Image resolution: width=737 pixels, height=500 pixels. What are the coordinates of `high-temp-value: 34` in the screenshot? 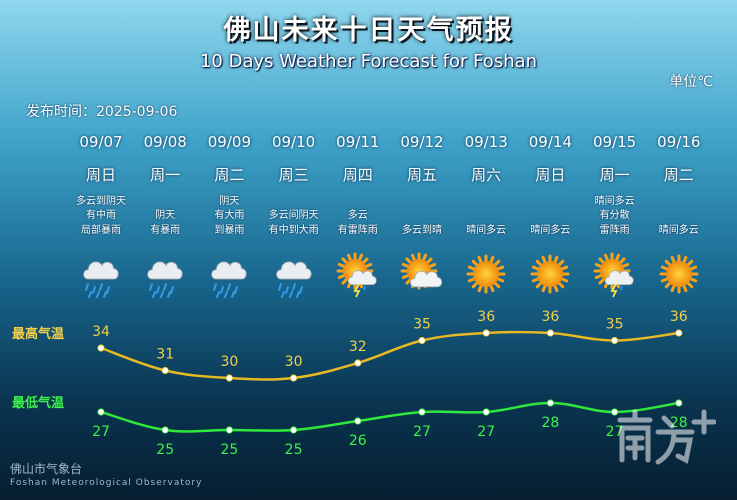 It's located at (101, 332).